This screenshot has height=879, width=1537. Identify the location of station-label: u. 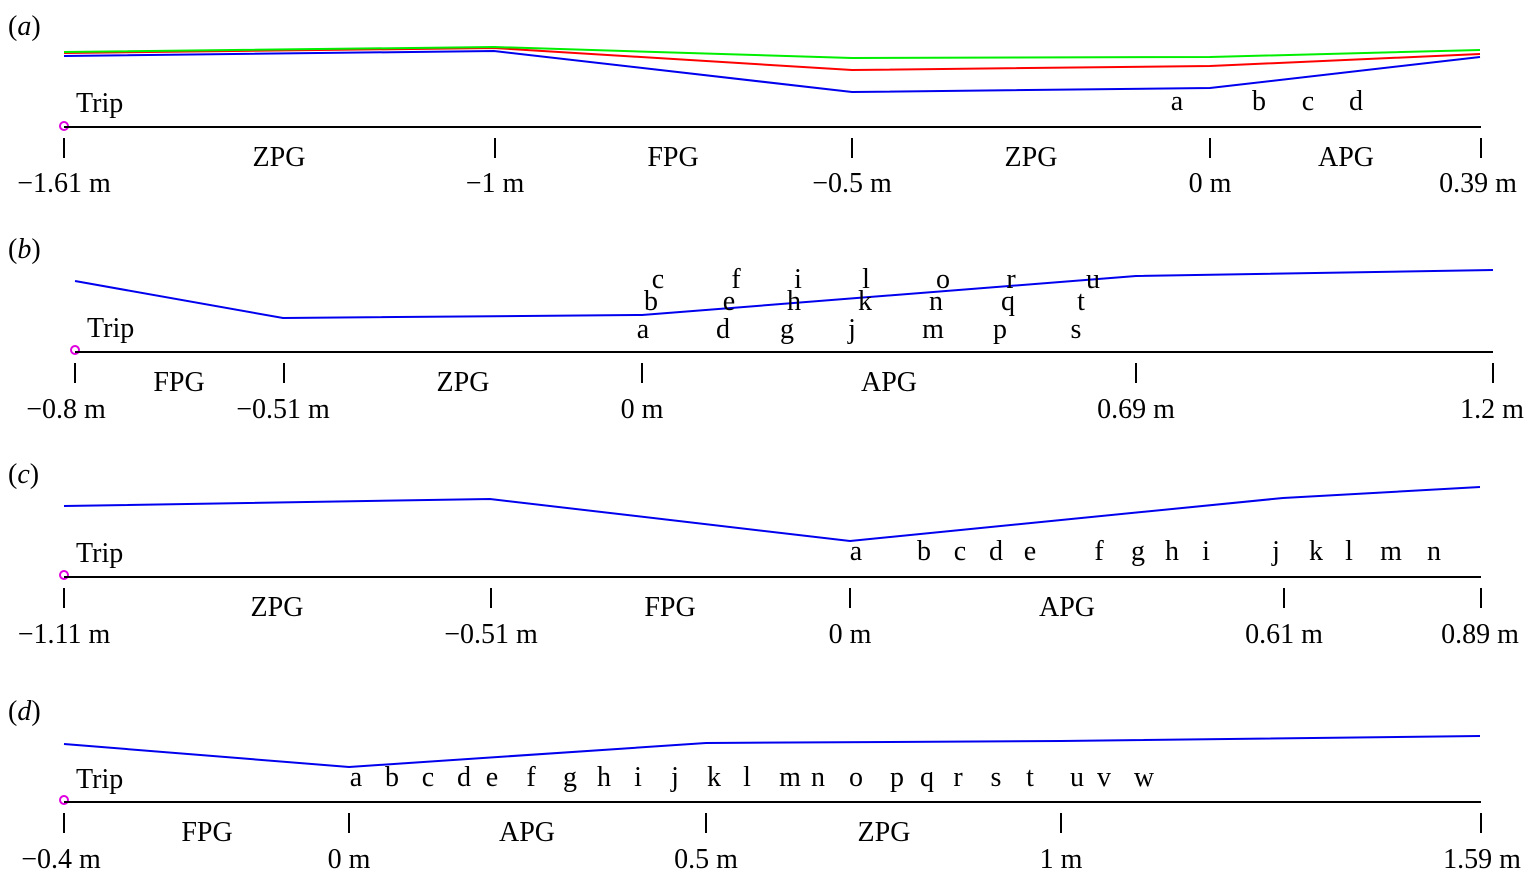
(1093, 279).